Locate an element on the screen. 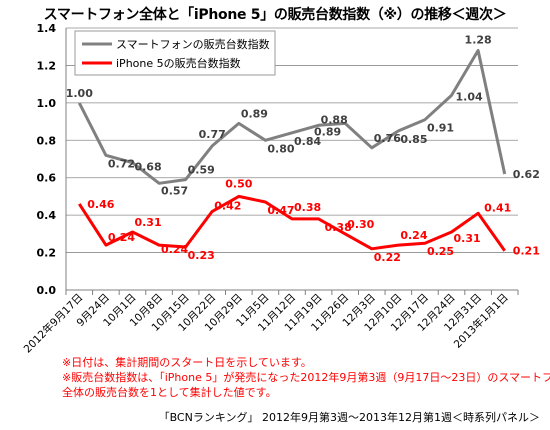 The height and width of the screenshot is (430, 550). note-date: ※日付は、集計期間のスタート日を示しています。 is located at coordinates (187, 362).